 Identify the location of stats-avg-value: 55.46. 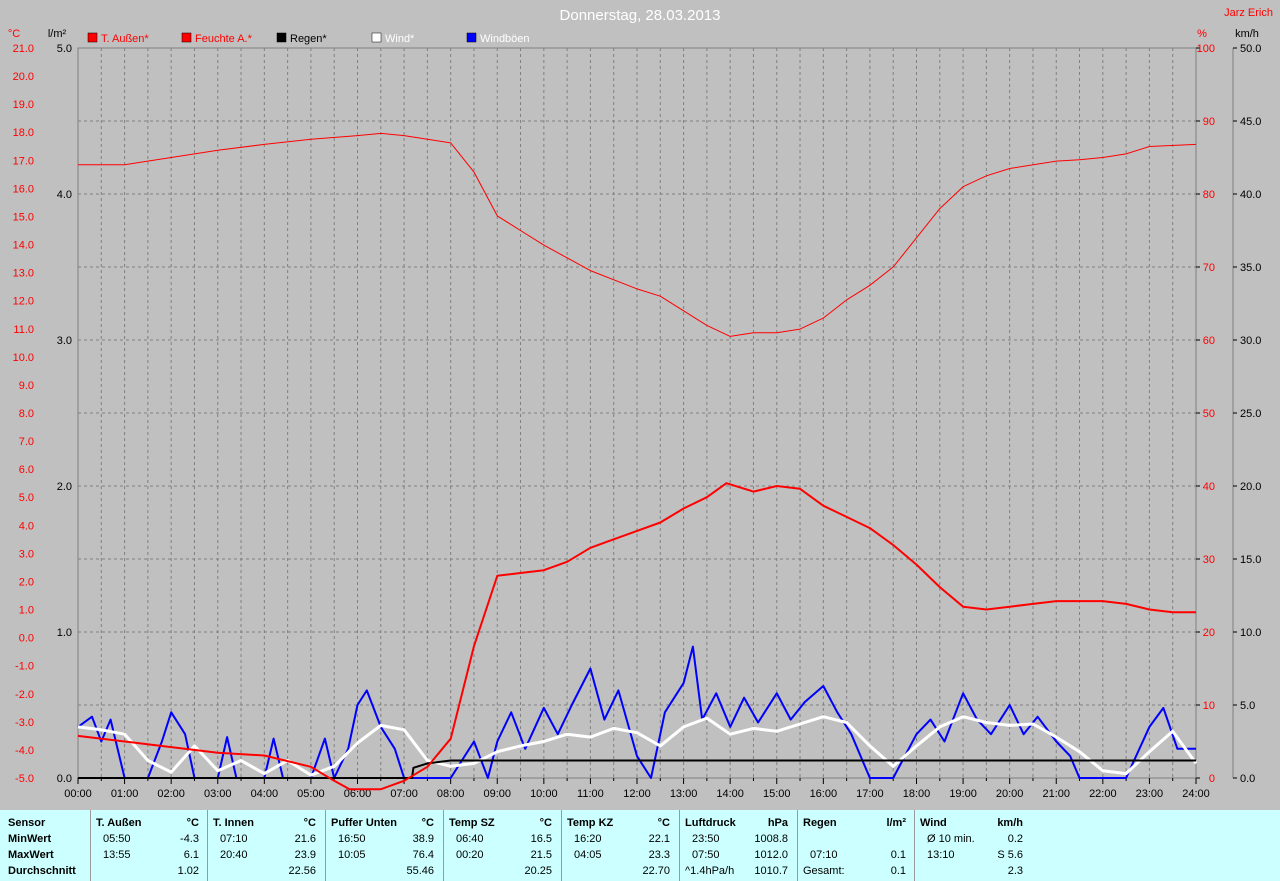
(420, 871).